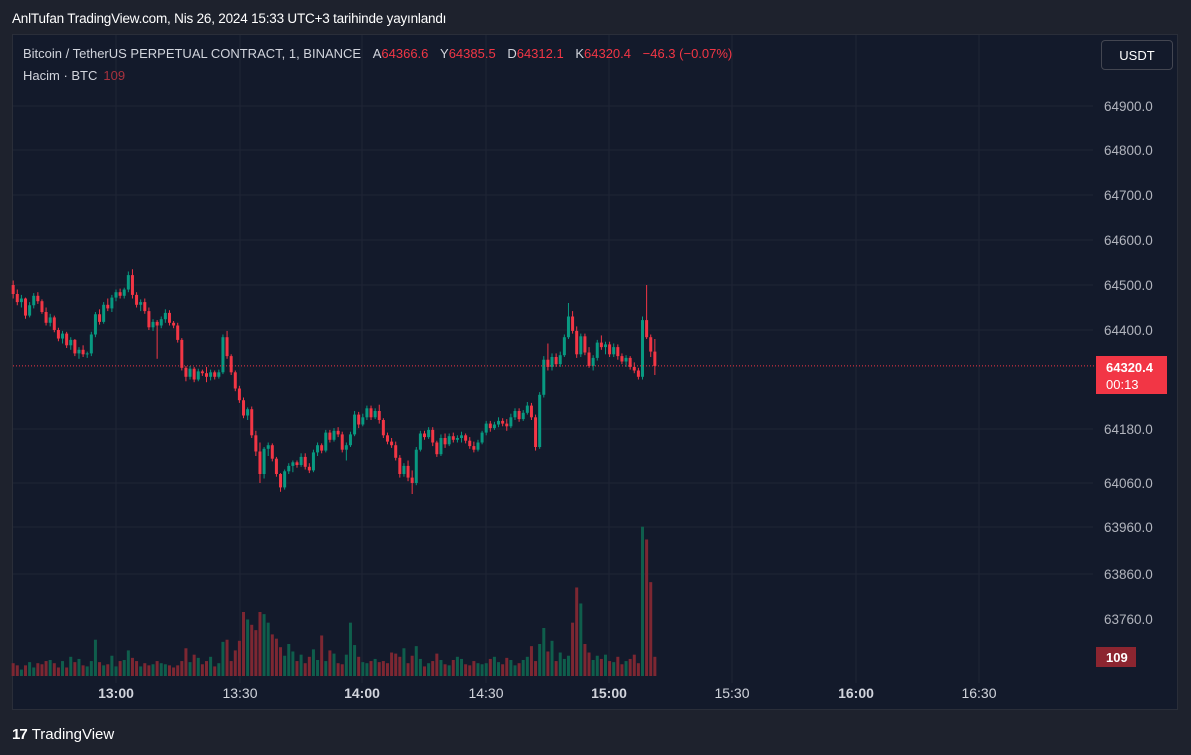 The width and height of the screenshot is (1191, 755). I want to click on price-badge-value: 64320.4, so click(1130, 367).